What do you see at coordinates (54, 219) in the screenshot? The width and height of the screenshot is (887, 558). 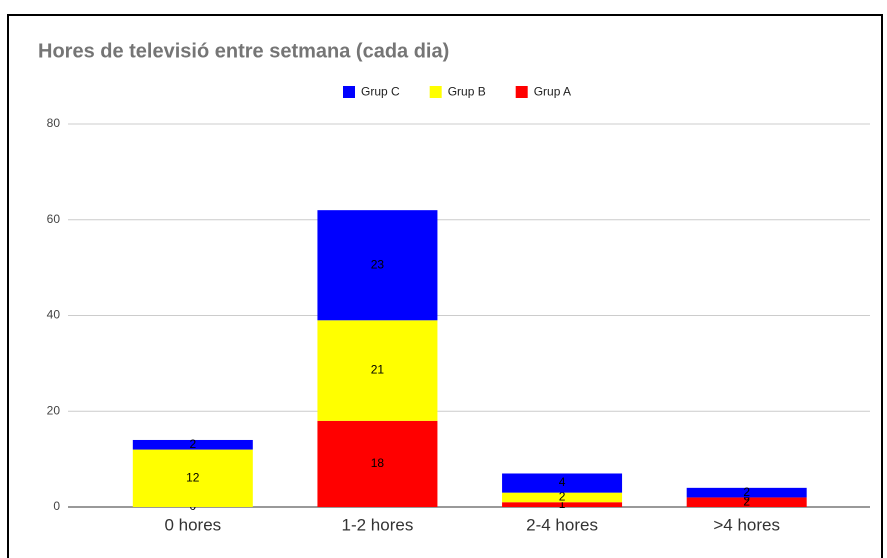 I see `y-tick-label: 60` at bounding box center [54, 219].